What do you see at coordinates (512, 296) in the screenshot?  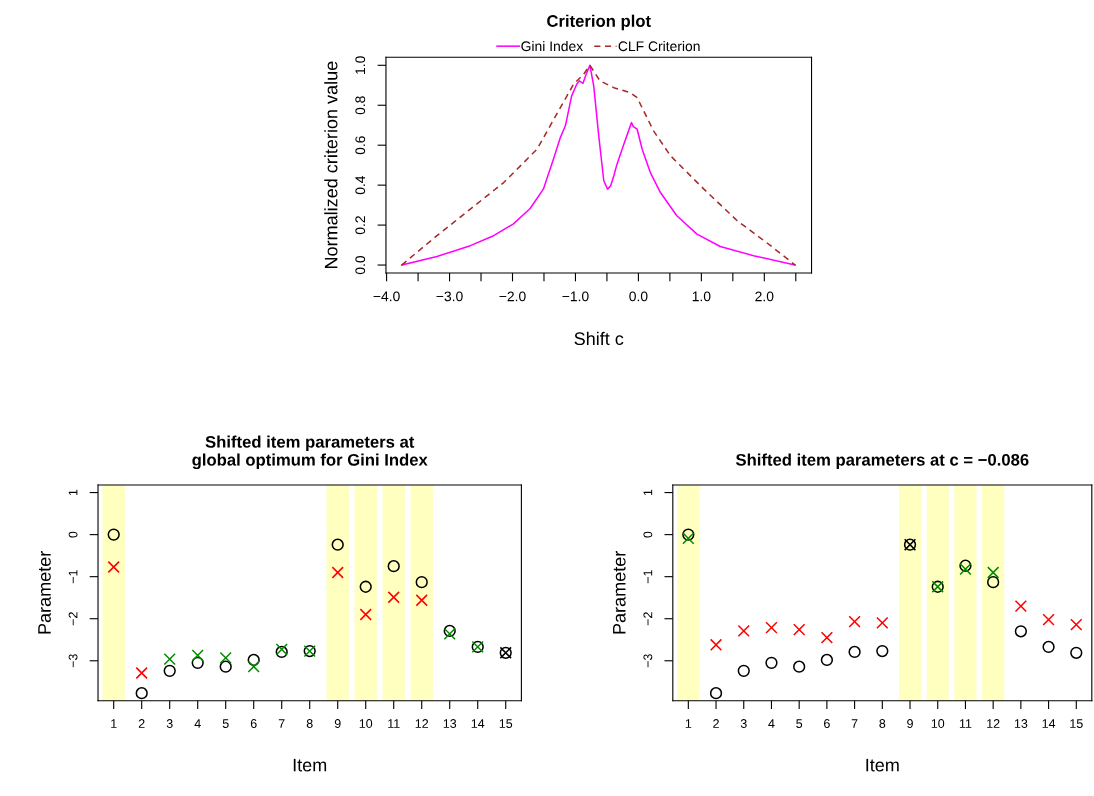 I see `x-tick-label: −2.0` at bounding box center [512, 296].